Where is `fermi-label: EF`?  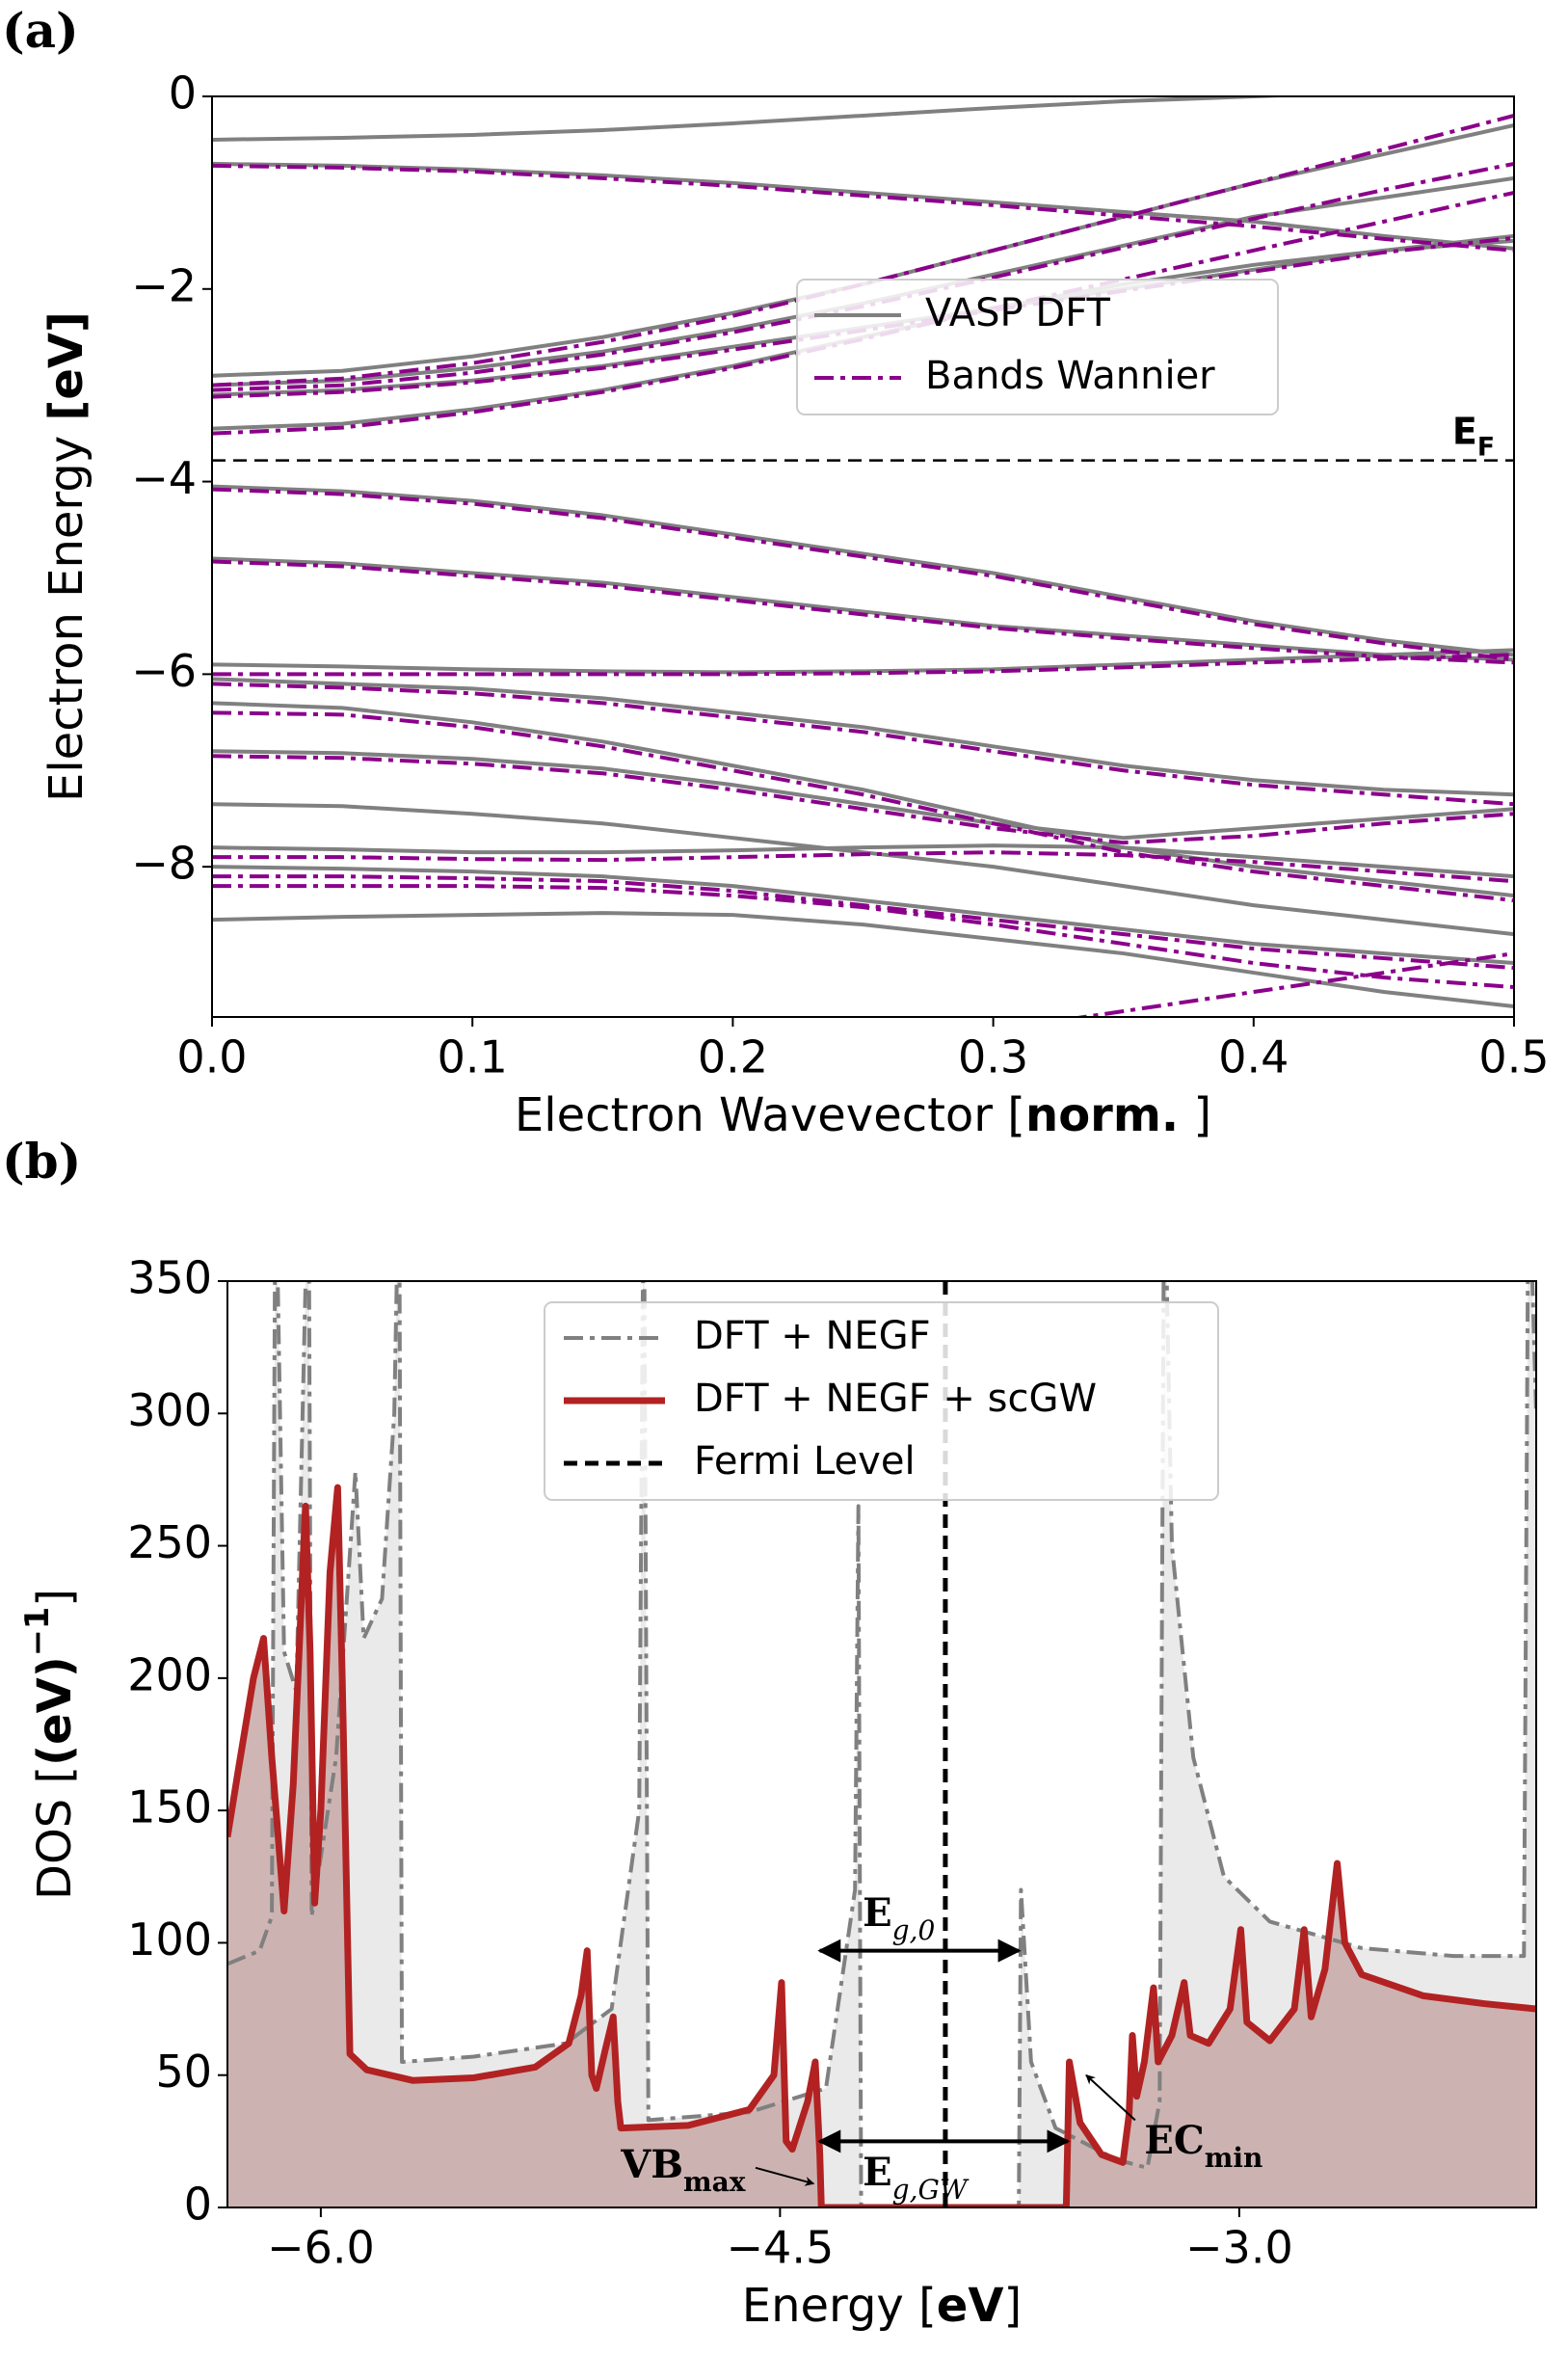 fermi-label: EF is located at coordinates (1473, 436).